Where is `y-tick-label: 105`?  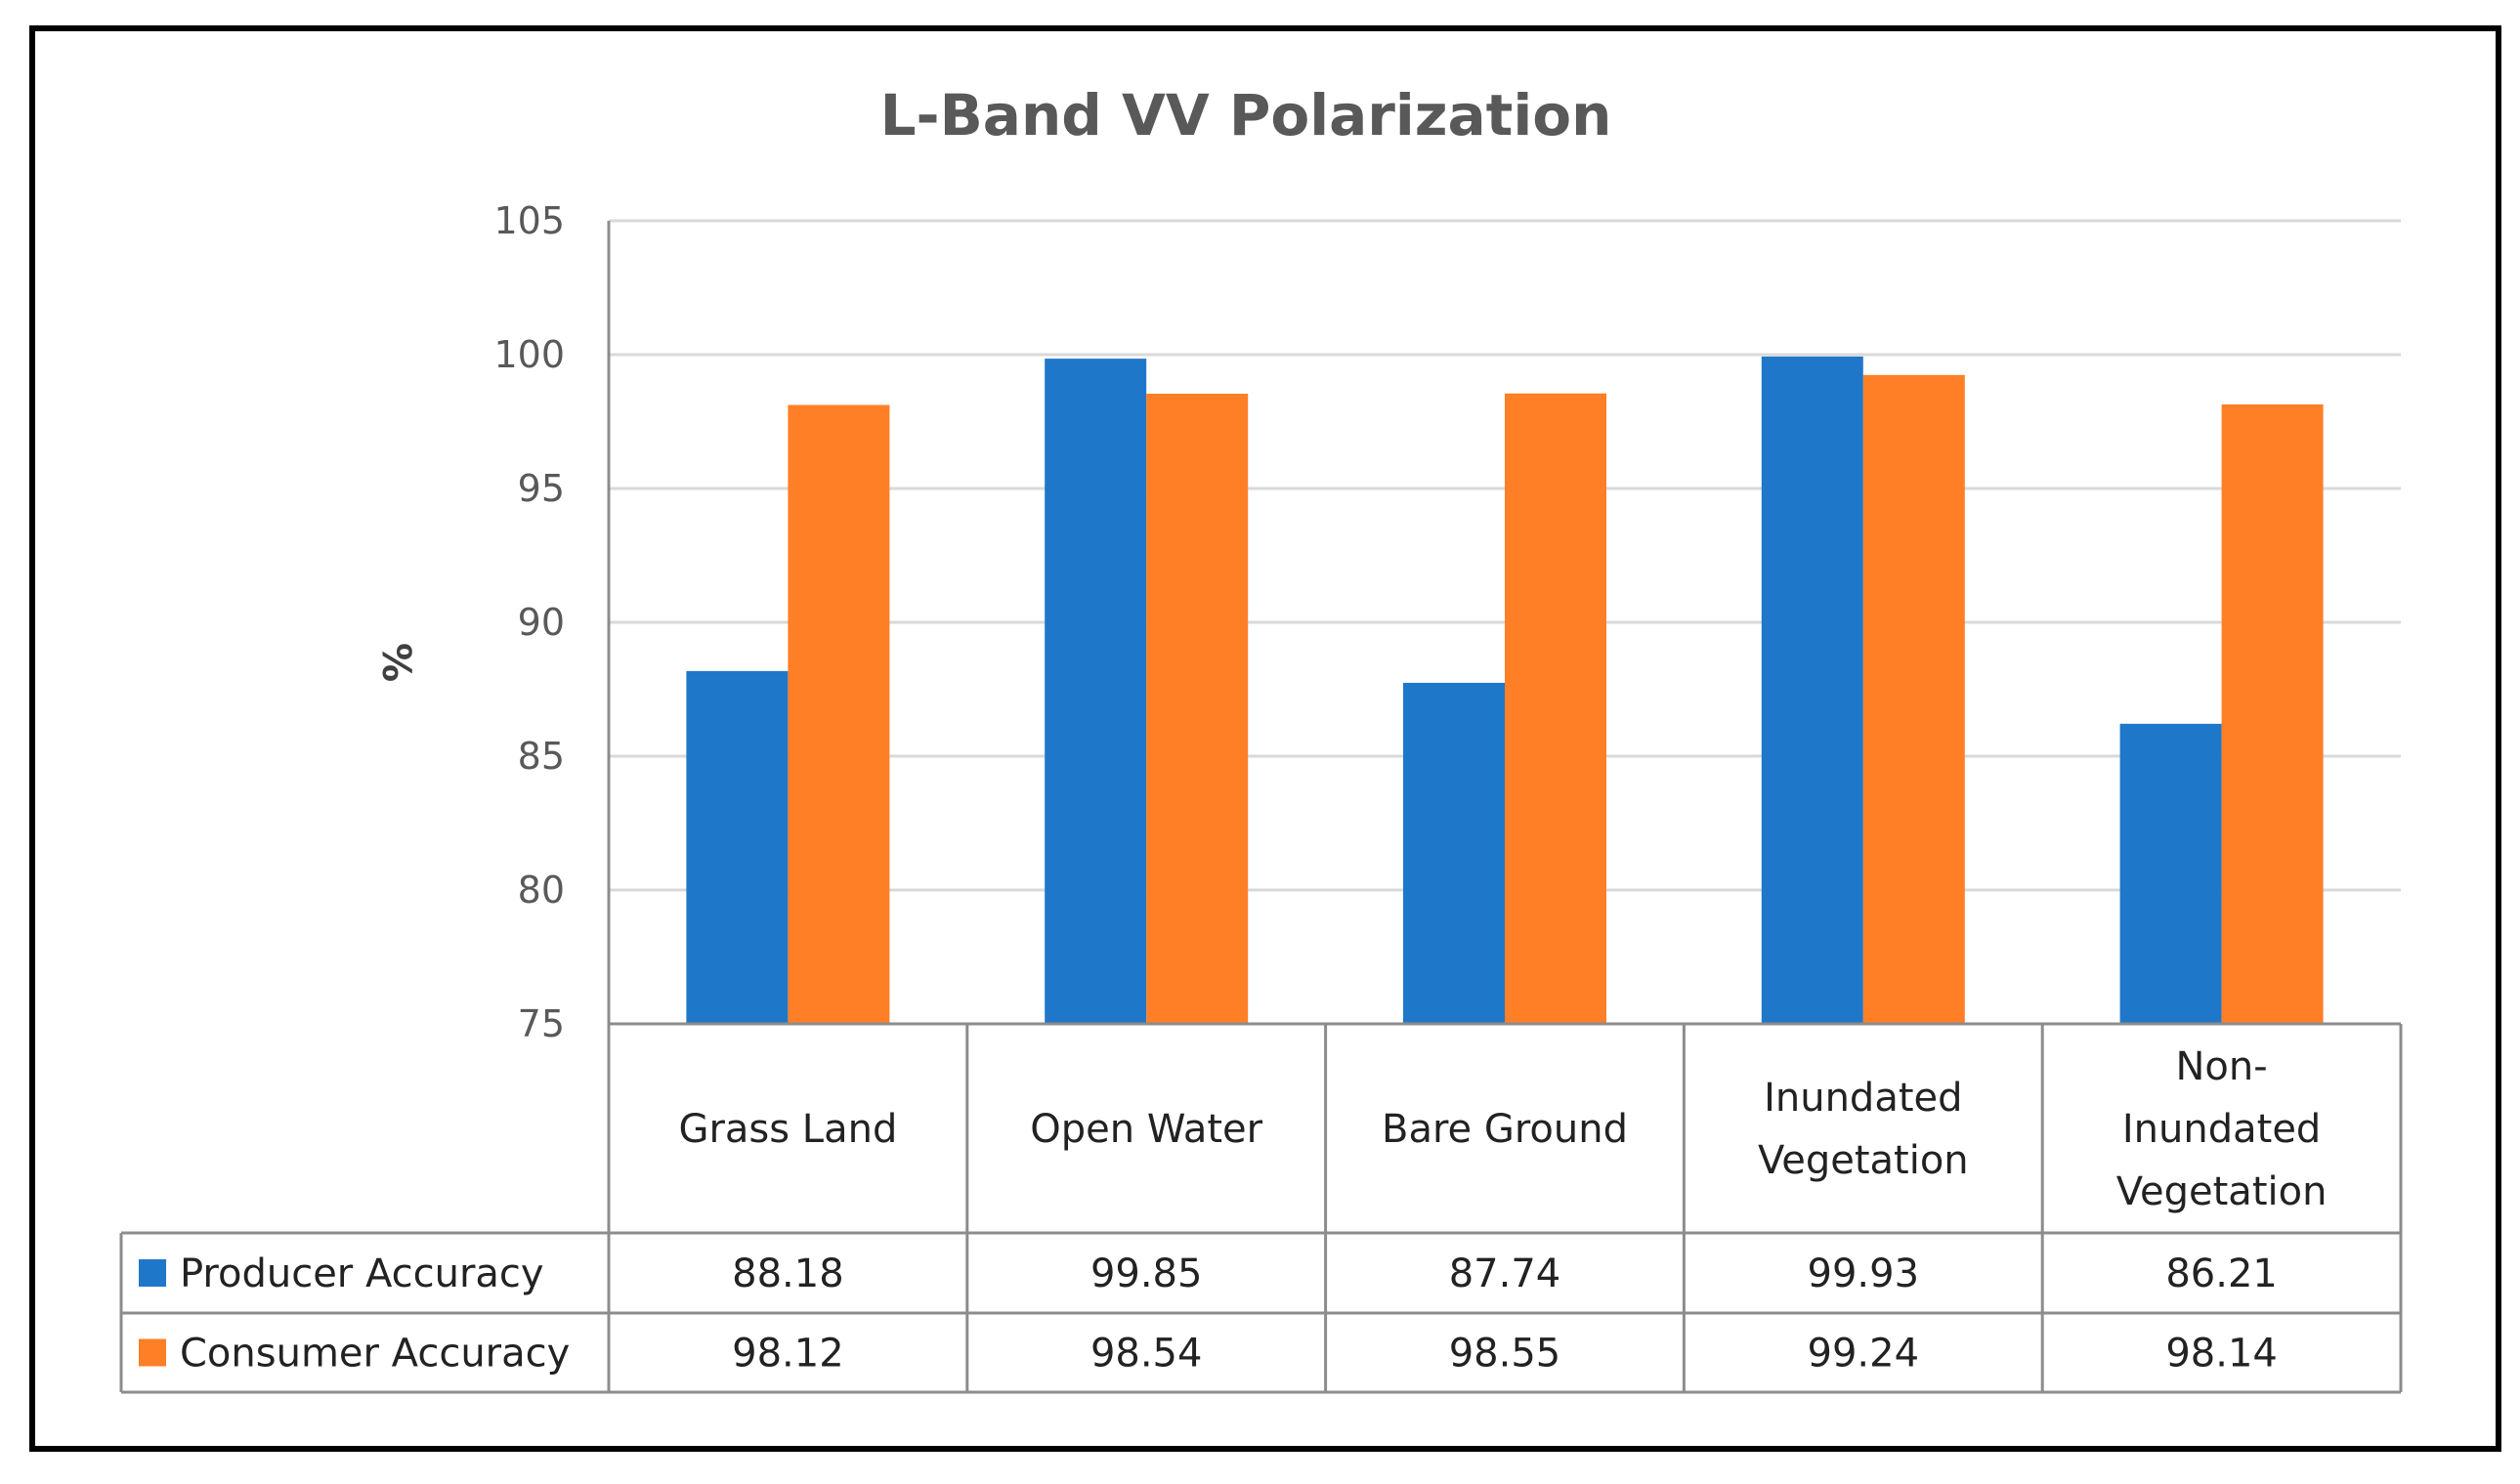 y-tick-label: 105 is located at coordinates (529, 220).